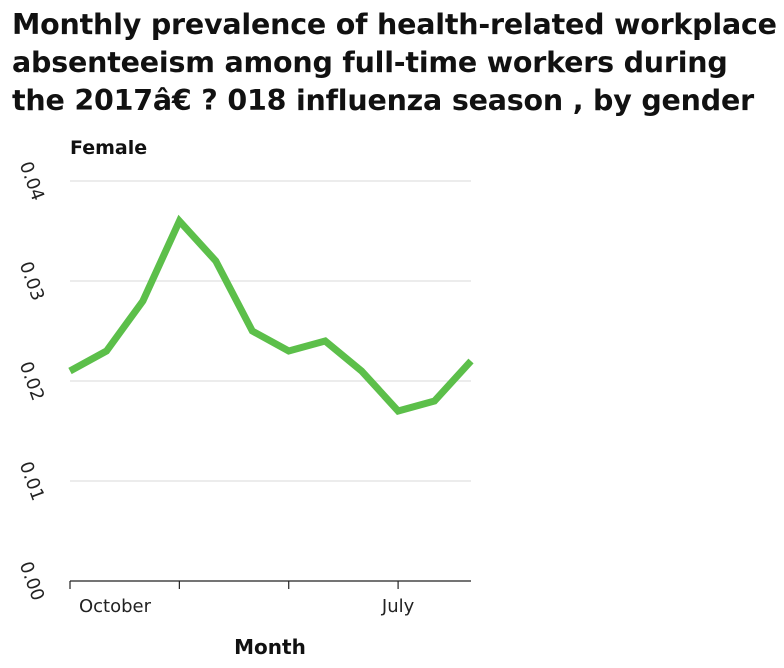 Image resolution: width=784 pixels, height=668 pixels. I want to click on x-tick-label: October, so click(115, 606).